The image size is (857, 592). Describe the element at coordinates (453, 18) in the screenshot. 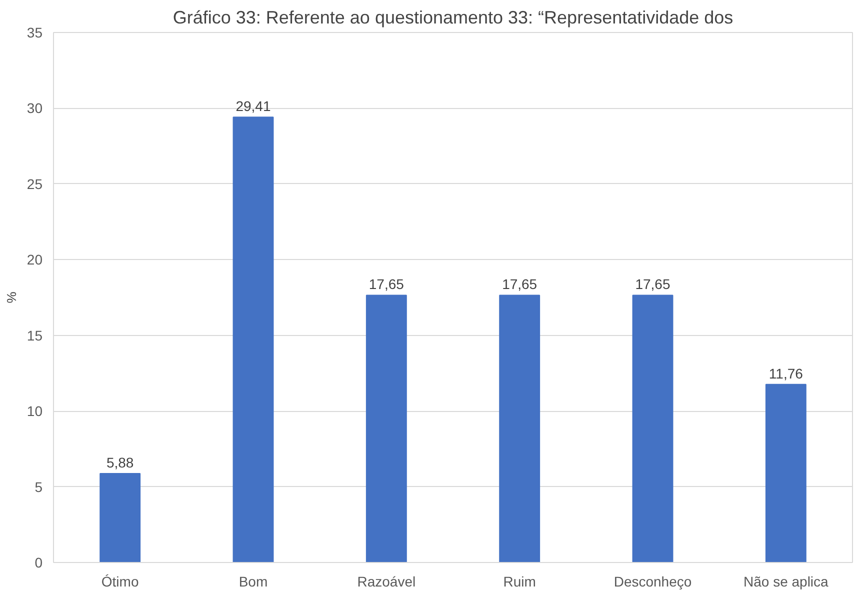

I see `chart-title: Gráfico 33: Referente ao questionamento 33: “Representatividade dos` at that location.